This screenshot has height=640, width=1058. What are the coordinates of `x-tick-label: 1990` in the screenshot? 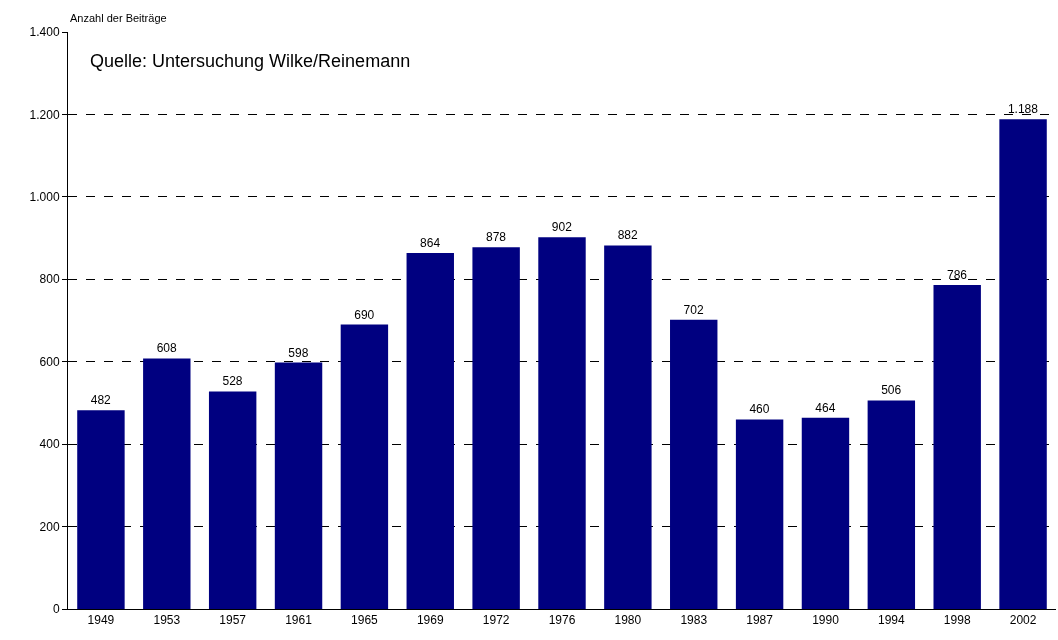 It's located at (826, 620).